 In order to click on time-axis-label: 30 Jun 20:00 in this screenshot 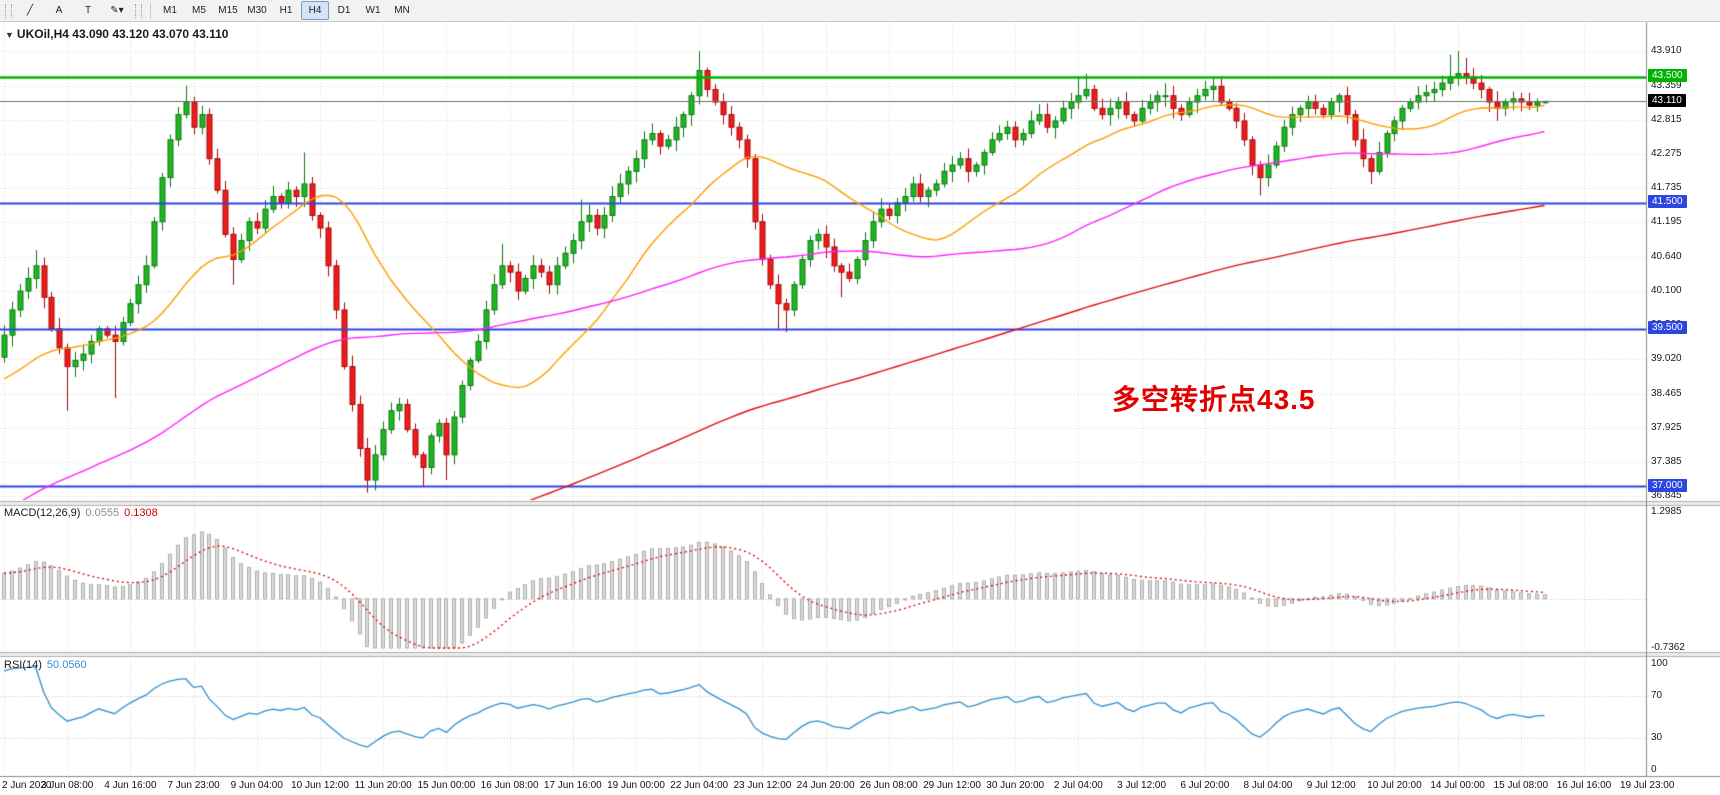, I will do `click(1015, 785)`.